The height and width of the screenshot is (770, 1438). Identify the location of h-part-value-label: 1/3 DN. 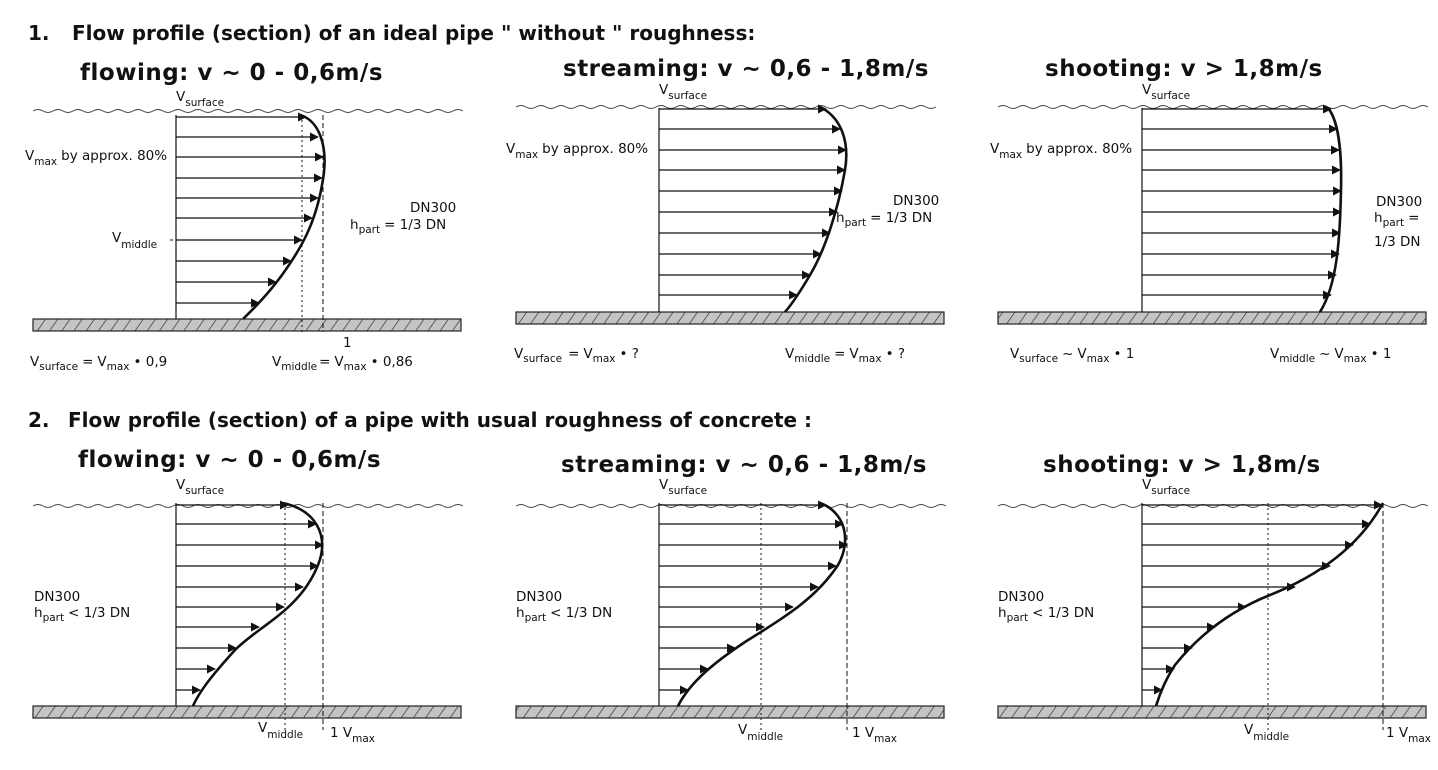
(1397, 242).